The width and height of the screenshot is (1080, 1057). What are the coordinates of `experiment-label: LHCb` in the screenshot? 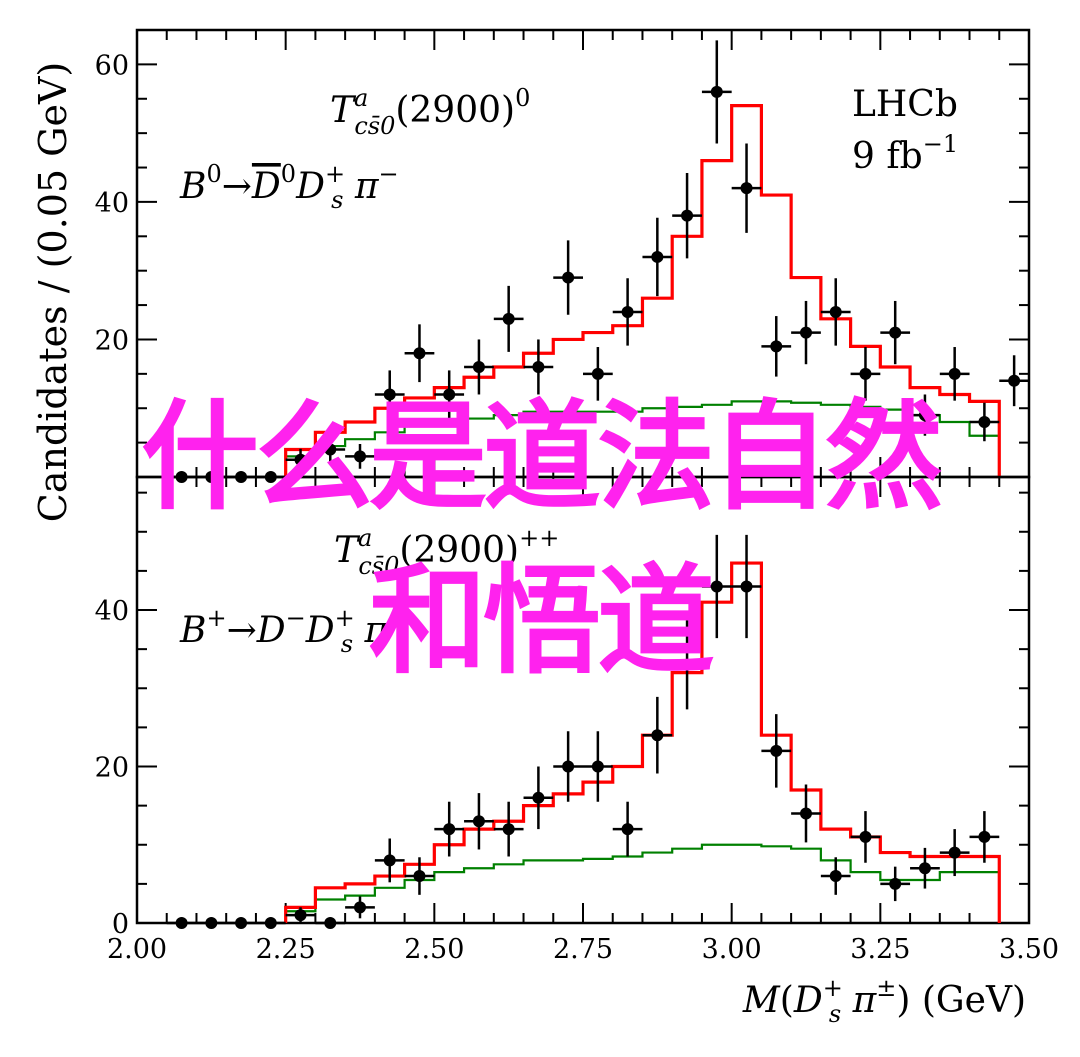 It's located at (905, 104).